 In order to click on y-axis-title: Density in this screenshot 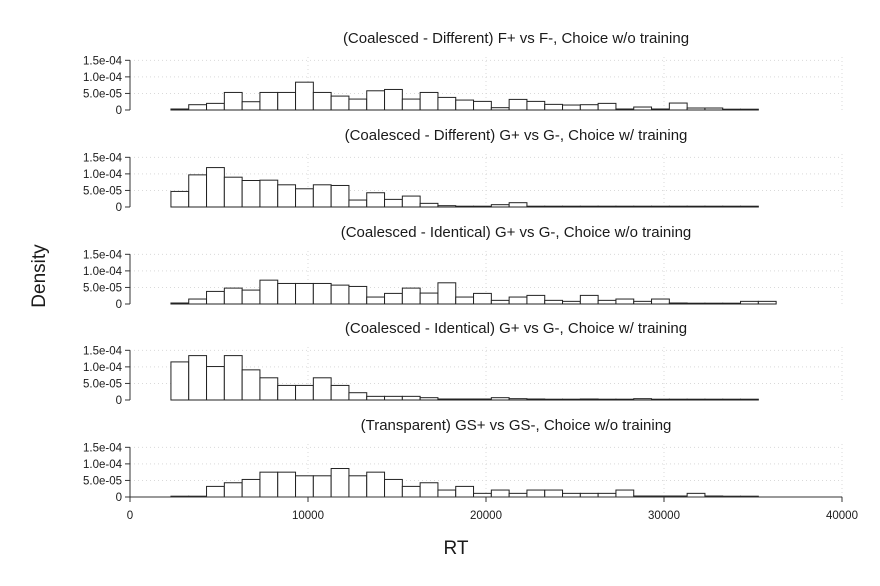, I will do `click(39, 276)`.